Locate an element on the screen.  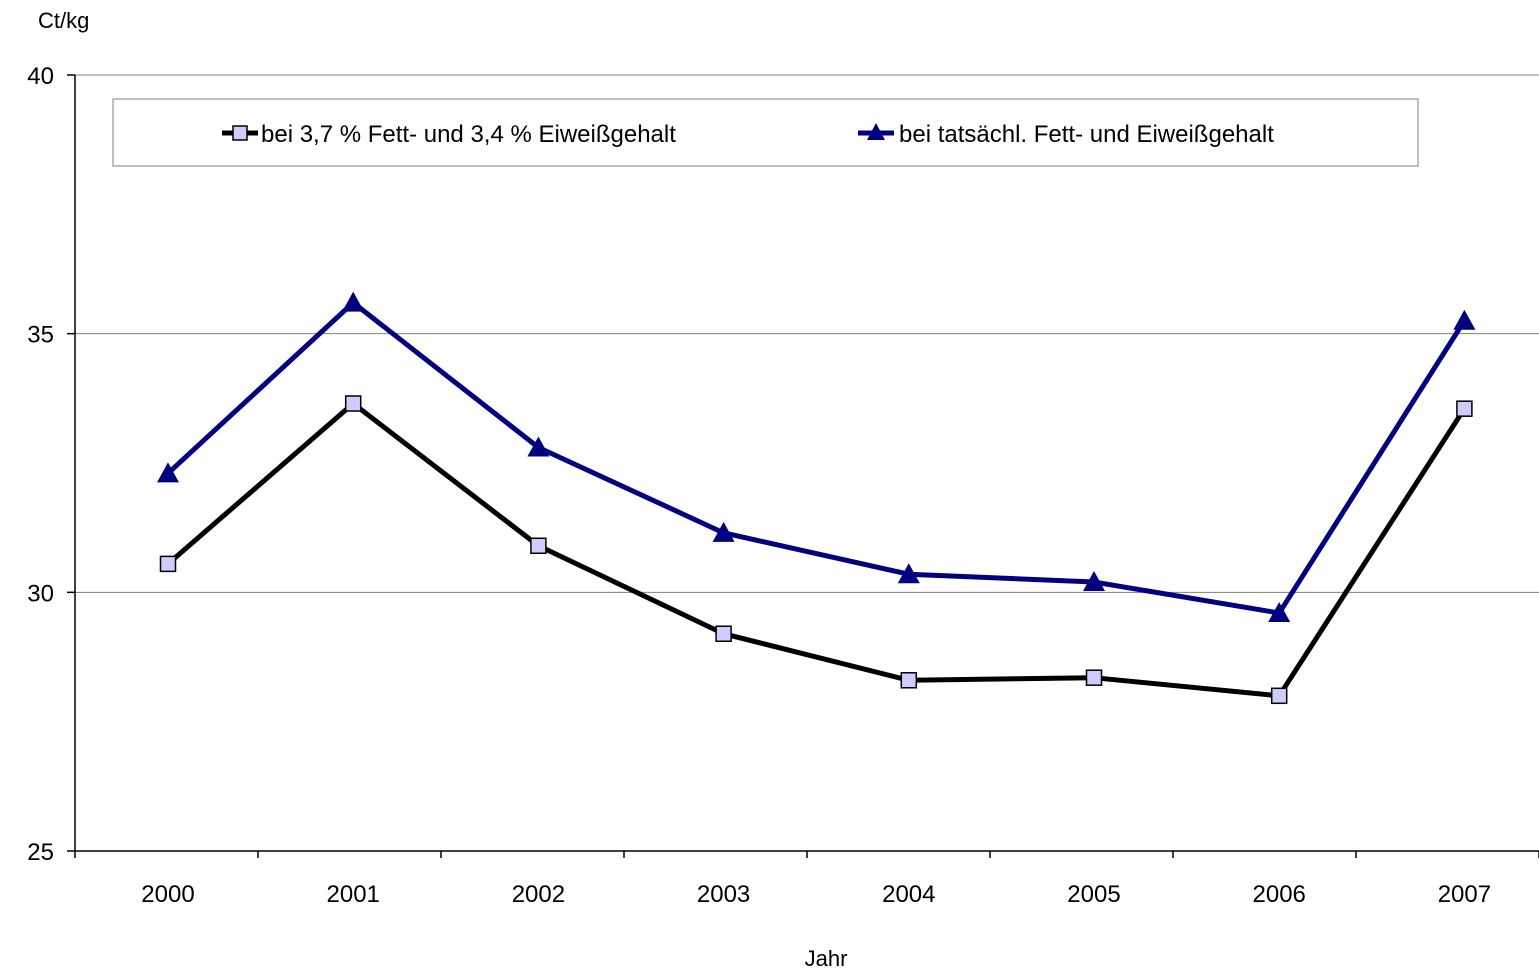
x-tick-label: 2000 is located at coordinates (167, 894).